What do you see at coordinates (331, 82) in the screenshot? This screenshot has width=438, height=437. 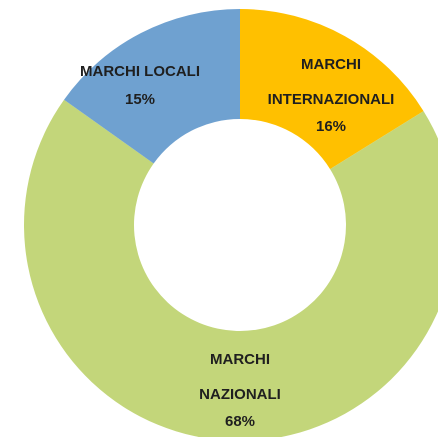 I see `category-label: MARCHI INTERNAZIONALI` at bounding box center [331, 82].